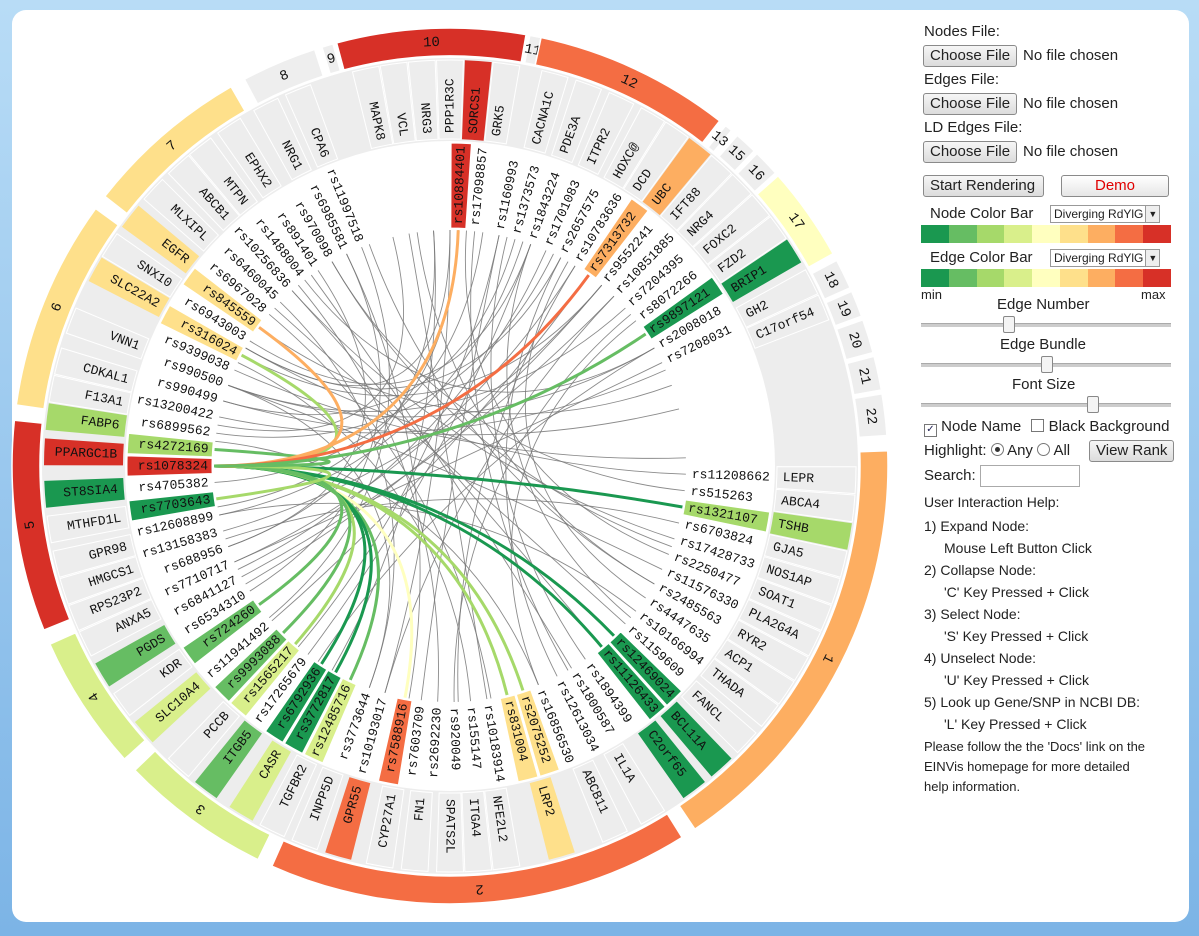 The width and height of the screenshot is (1199, 936). I want to click on search-input, so click(1029, 476).